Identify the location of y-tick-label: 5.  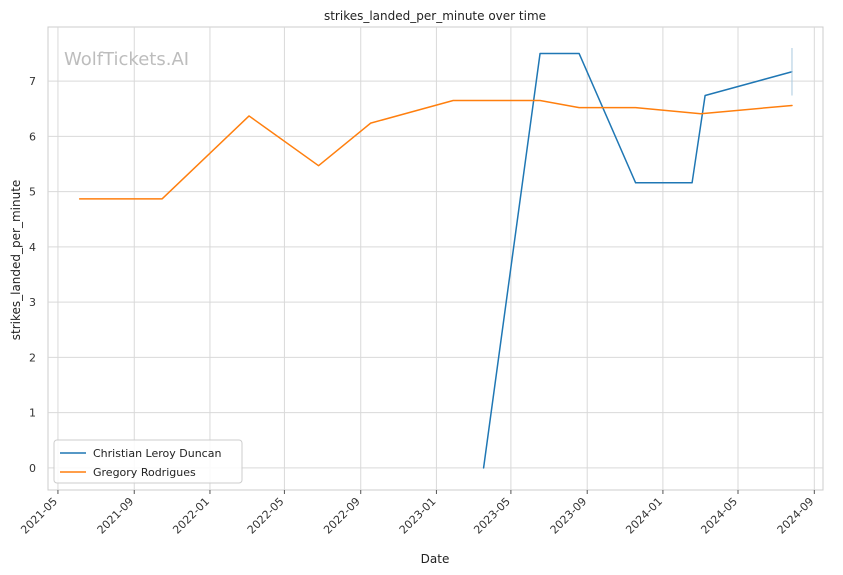
(32, 192).